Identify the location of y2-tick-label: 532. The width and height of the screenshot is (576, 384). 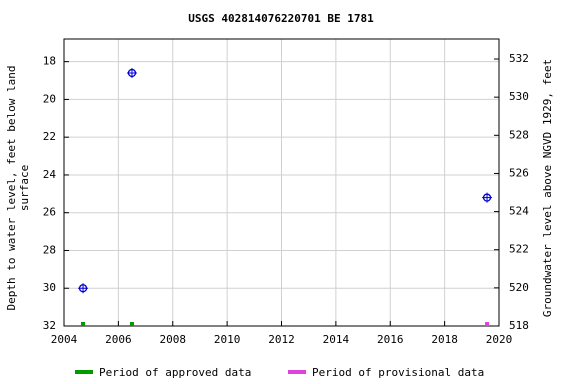
(519, 58).